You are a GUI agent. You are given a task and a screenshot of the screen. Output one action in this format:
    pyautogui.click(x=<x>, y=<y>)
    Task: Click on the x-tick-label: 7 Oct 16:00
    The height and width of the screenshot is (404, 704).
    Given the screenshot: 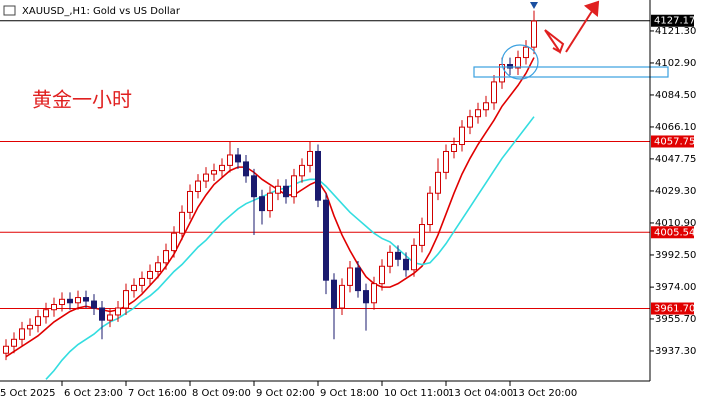 What is the action you would take?
    pyautogui.click(x=157, y=393)
    